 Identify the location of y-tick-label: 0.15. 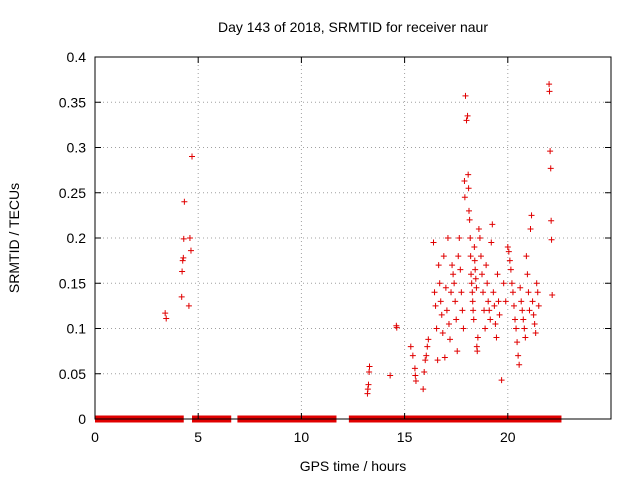
(72, 283).